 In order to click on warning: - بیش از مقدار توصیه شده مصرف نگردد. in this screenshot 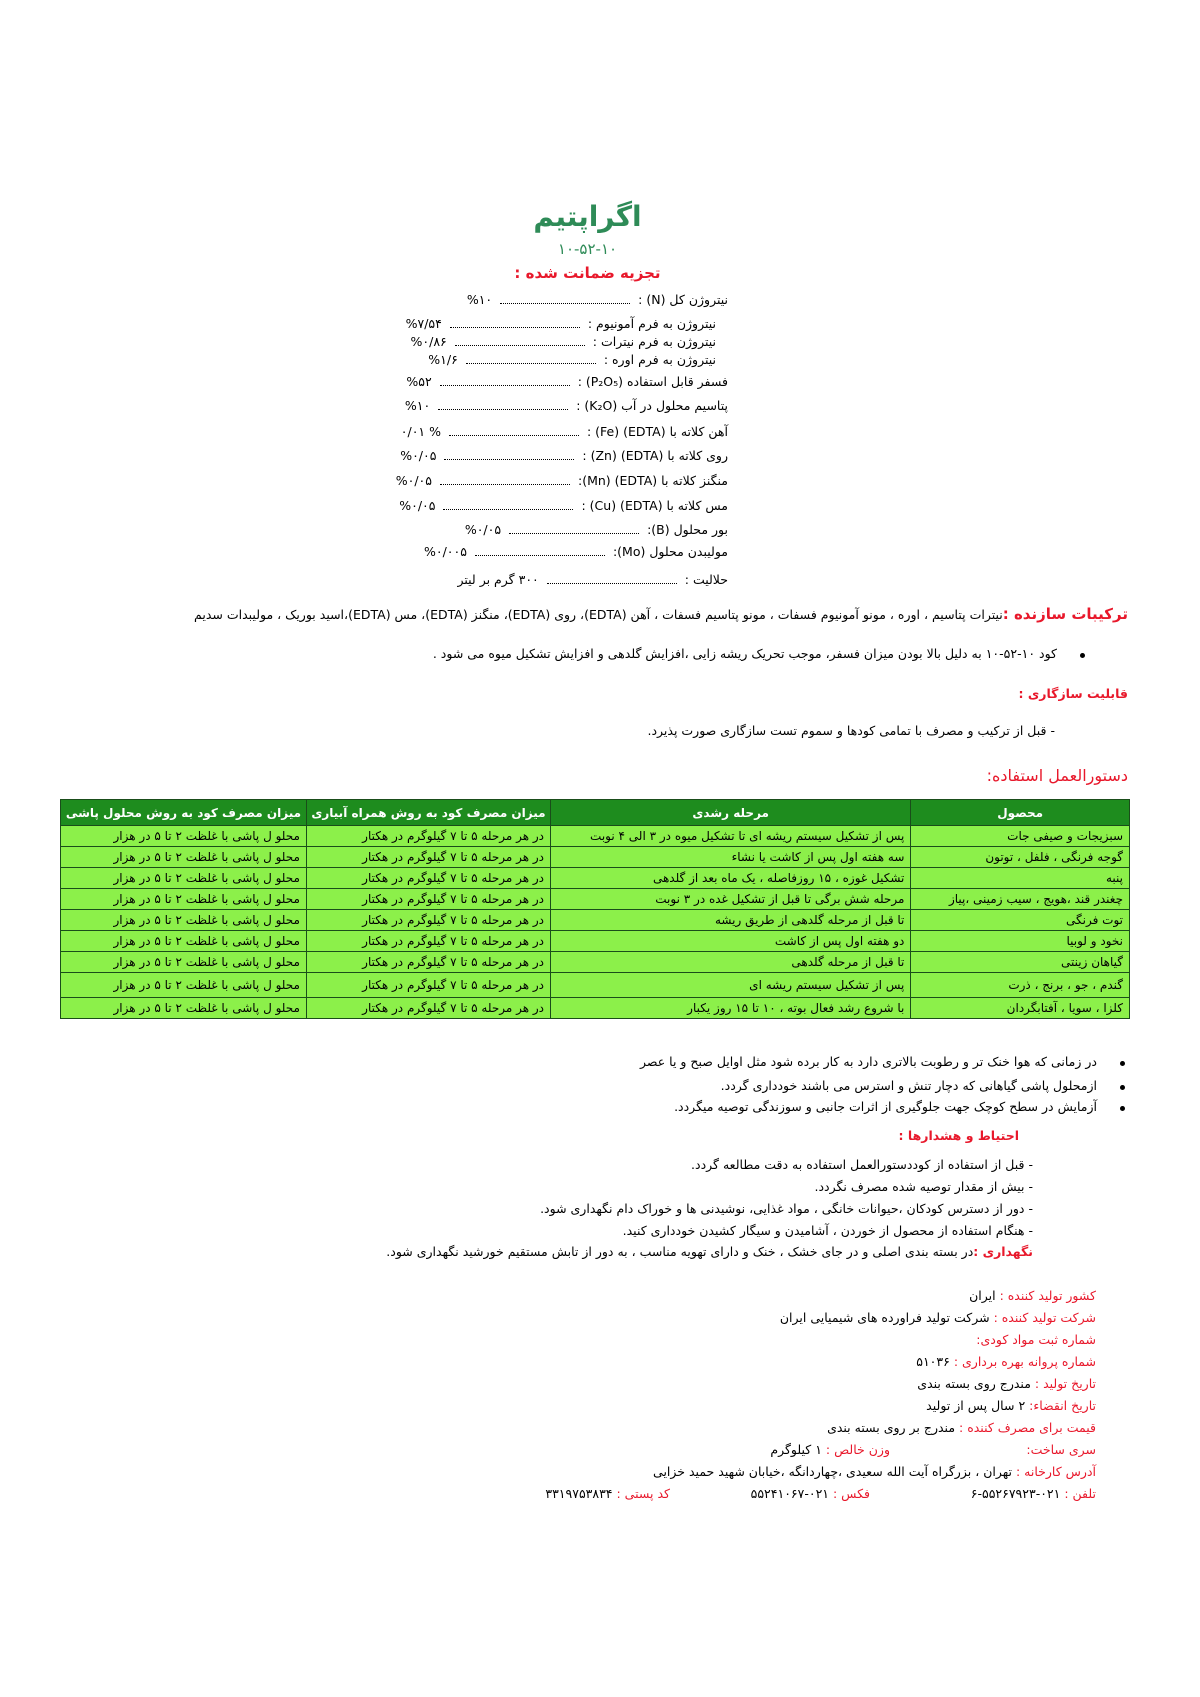, I will do `click(924, 1186)`.